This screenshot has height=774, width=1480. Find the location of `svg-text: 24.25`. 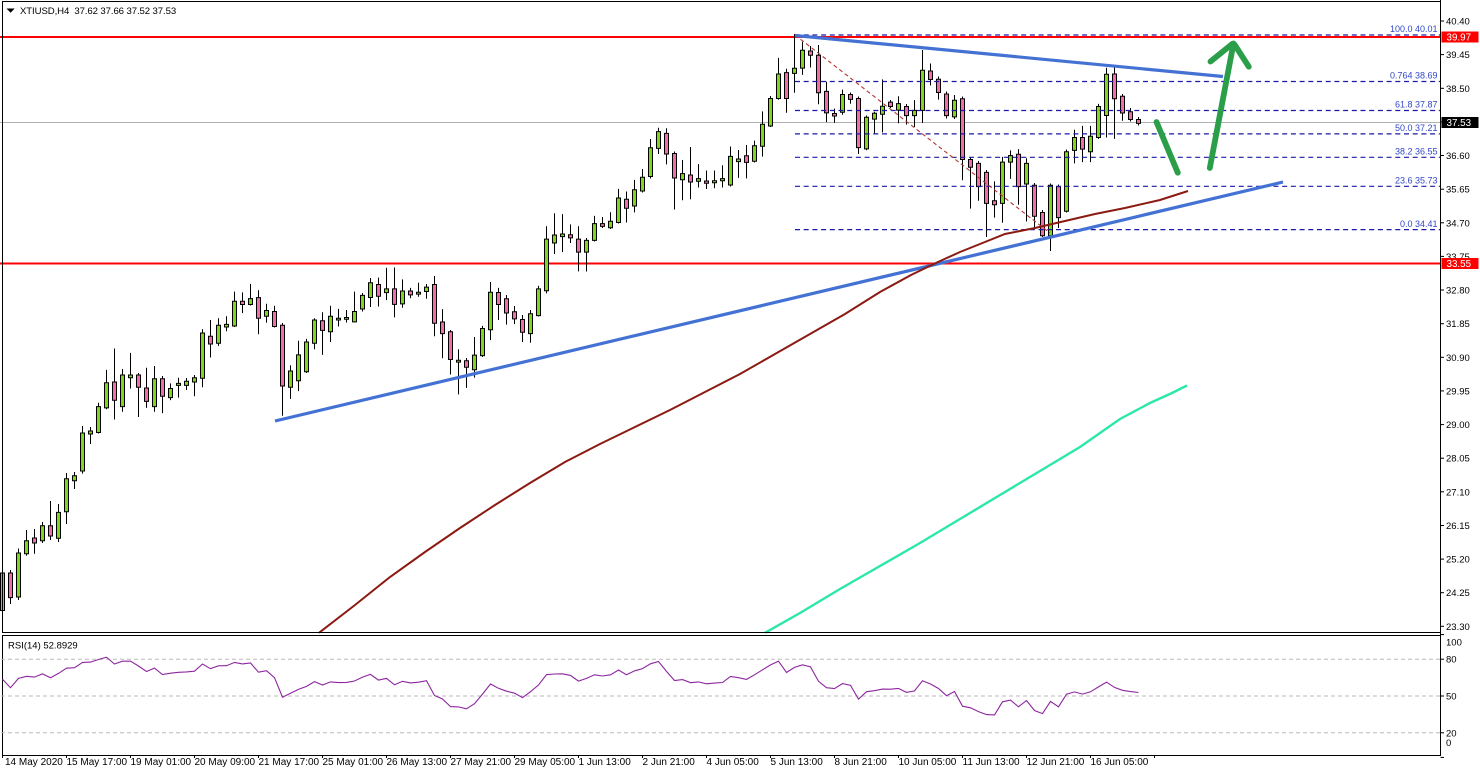

svg-text: 24.25 is located at coordinates (1458, 593).